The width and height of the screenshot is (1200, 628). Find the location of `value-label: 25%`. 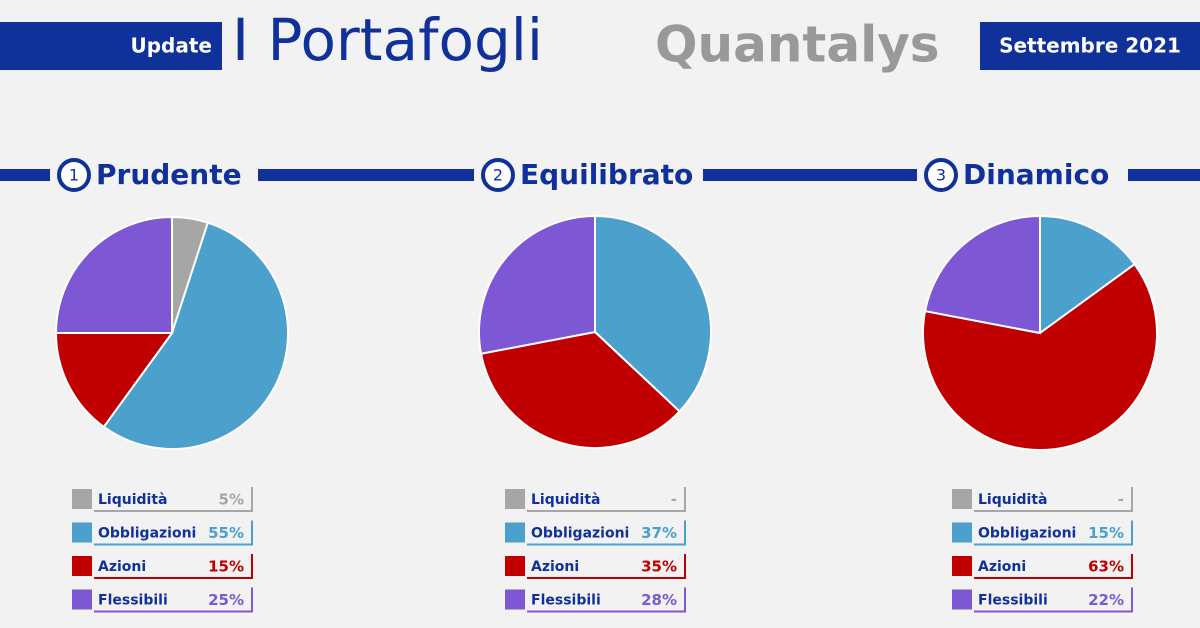

value-label: 25% is located at coordinates (226, 600).